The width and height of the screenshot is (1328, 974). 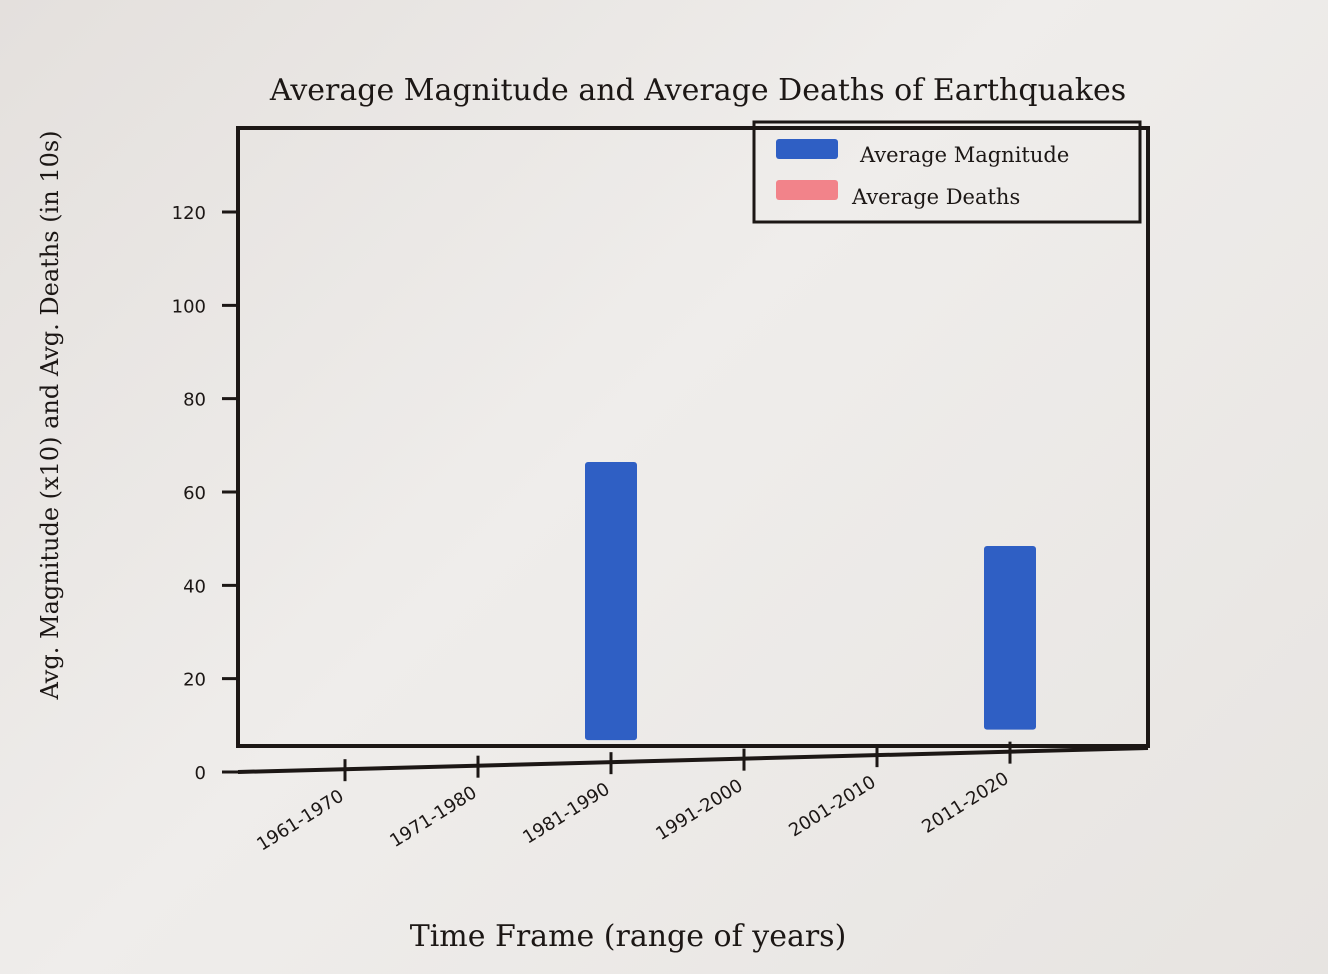 What do you see at coordinates (935, 197) in the screenshot?
I see `legend-label-average-deaths: Average Deaths` at bounding box center [935, 197].